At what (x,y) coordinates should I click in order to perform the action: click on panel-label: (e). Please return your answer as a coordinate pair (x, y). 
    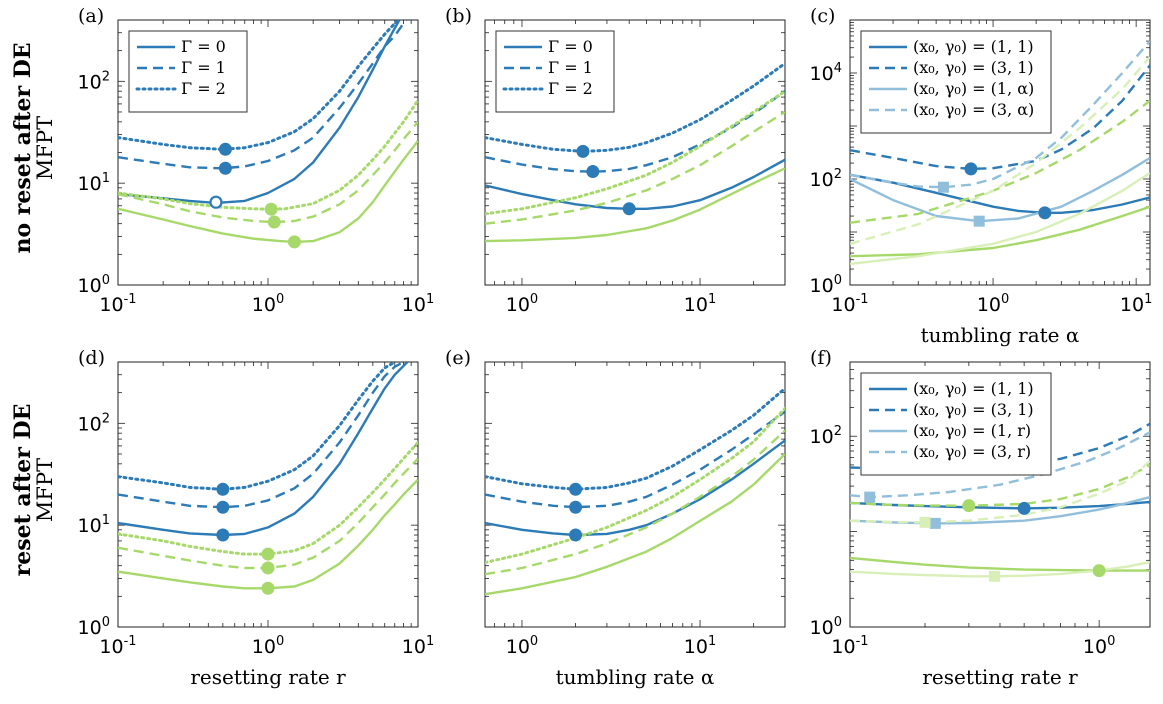
    Looking at the image, I should click on (458, 358).